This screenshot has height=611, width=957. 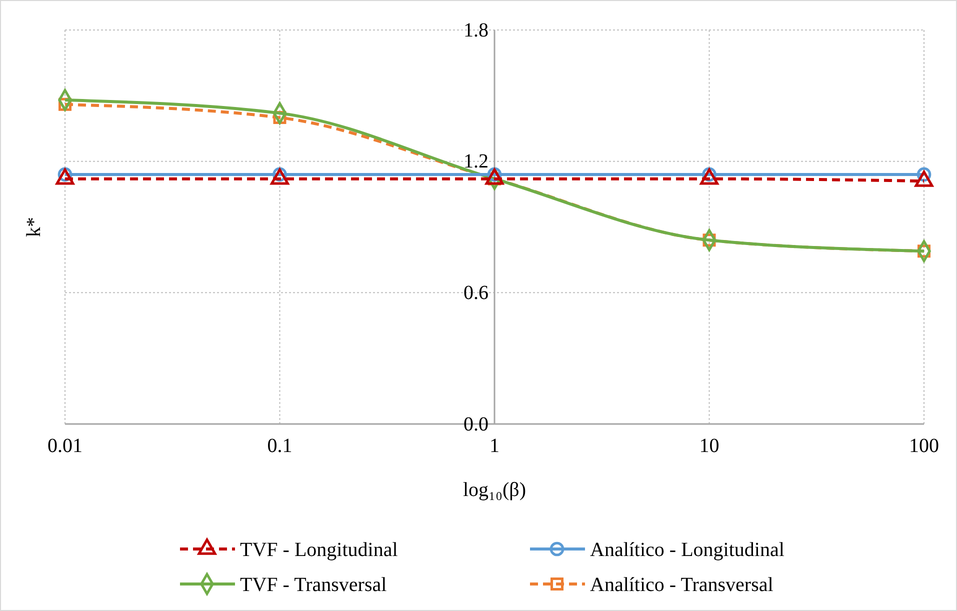 I want to click on x-tick-label: 1, so click(x=495, y=446).